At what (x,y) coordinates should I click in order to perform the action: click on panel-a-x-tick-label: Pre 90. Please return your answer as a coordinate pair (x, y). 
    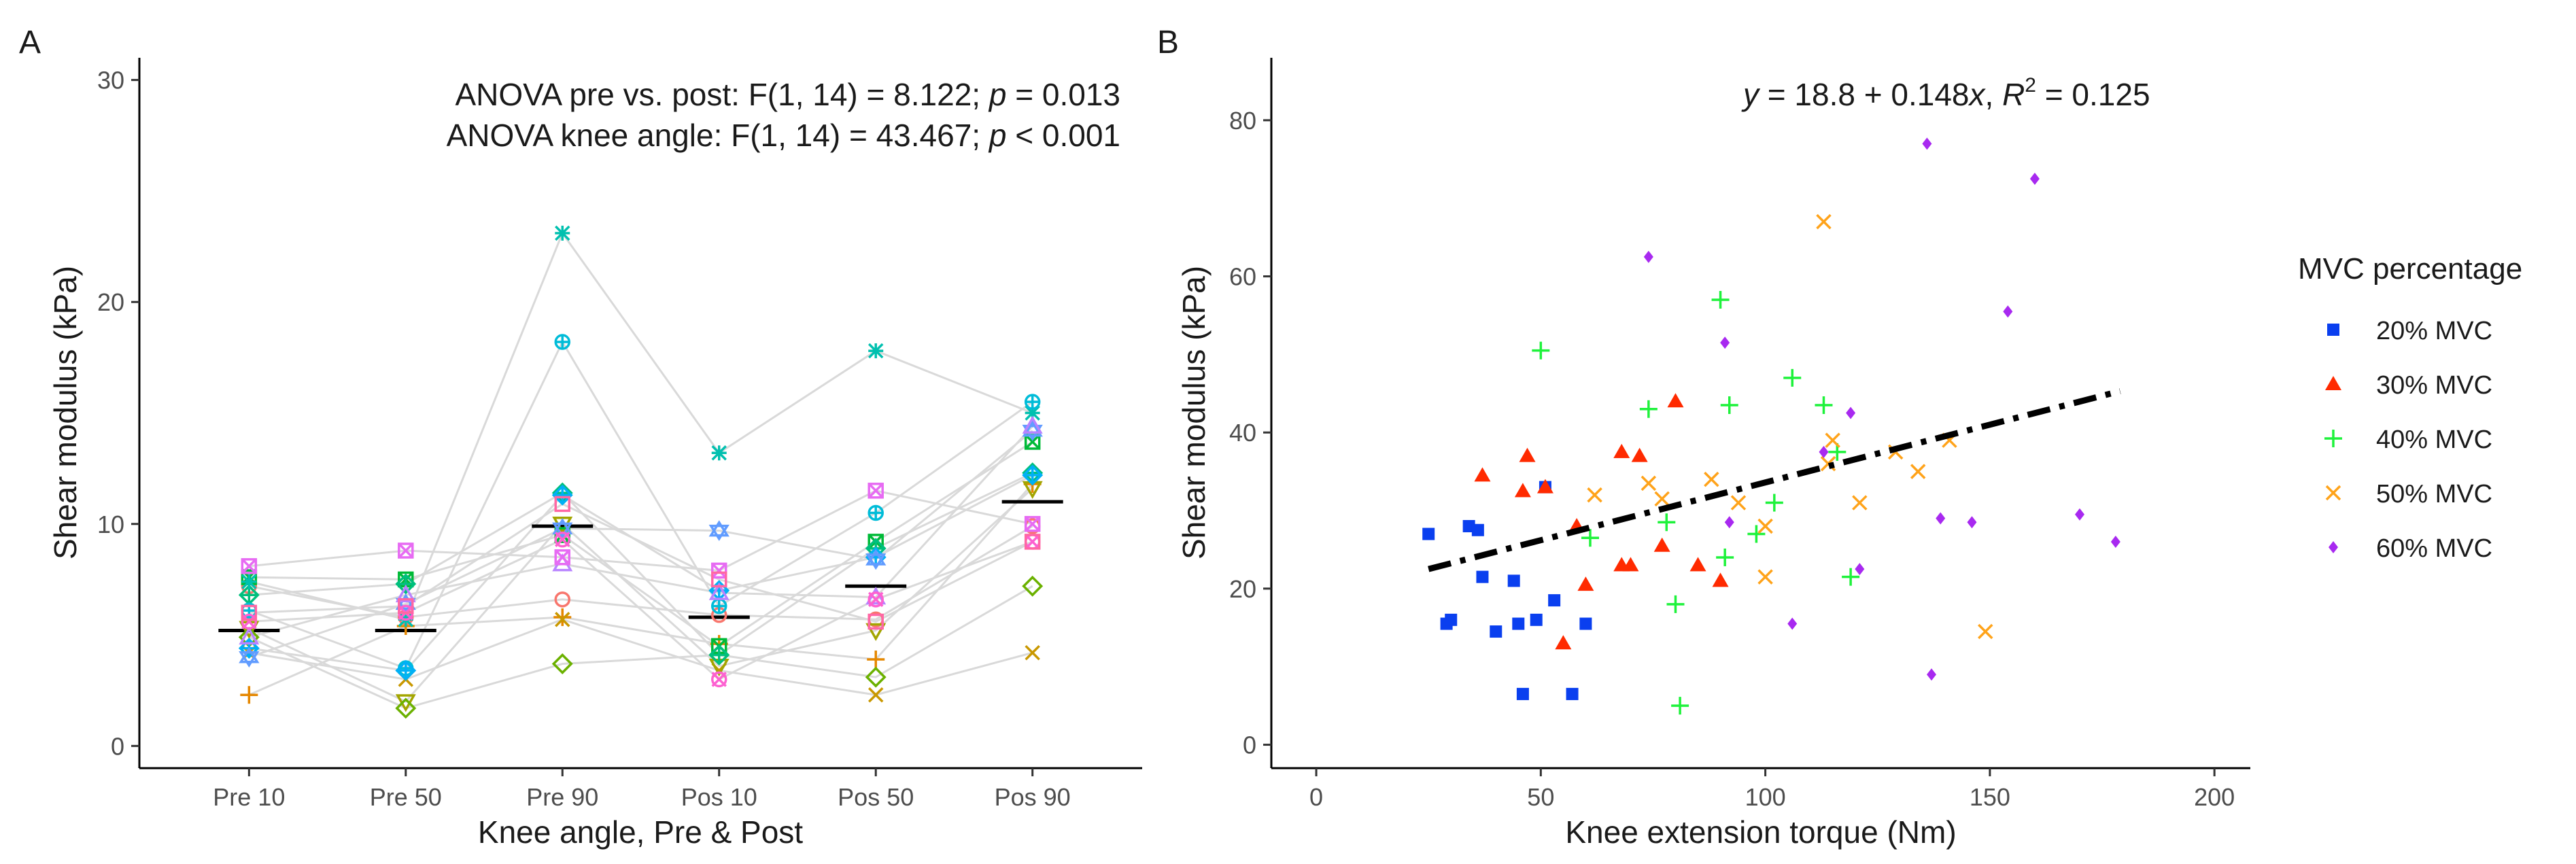
    Looking at the image, I should click on (562, 797).